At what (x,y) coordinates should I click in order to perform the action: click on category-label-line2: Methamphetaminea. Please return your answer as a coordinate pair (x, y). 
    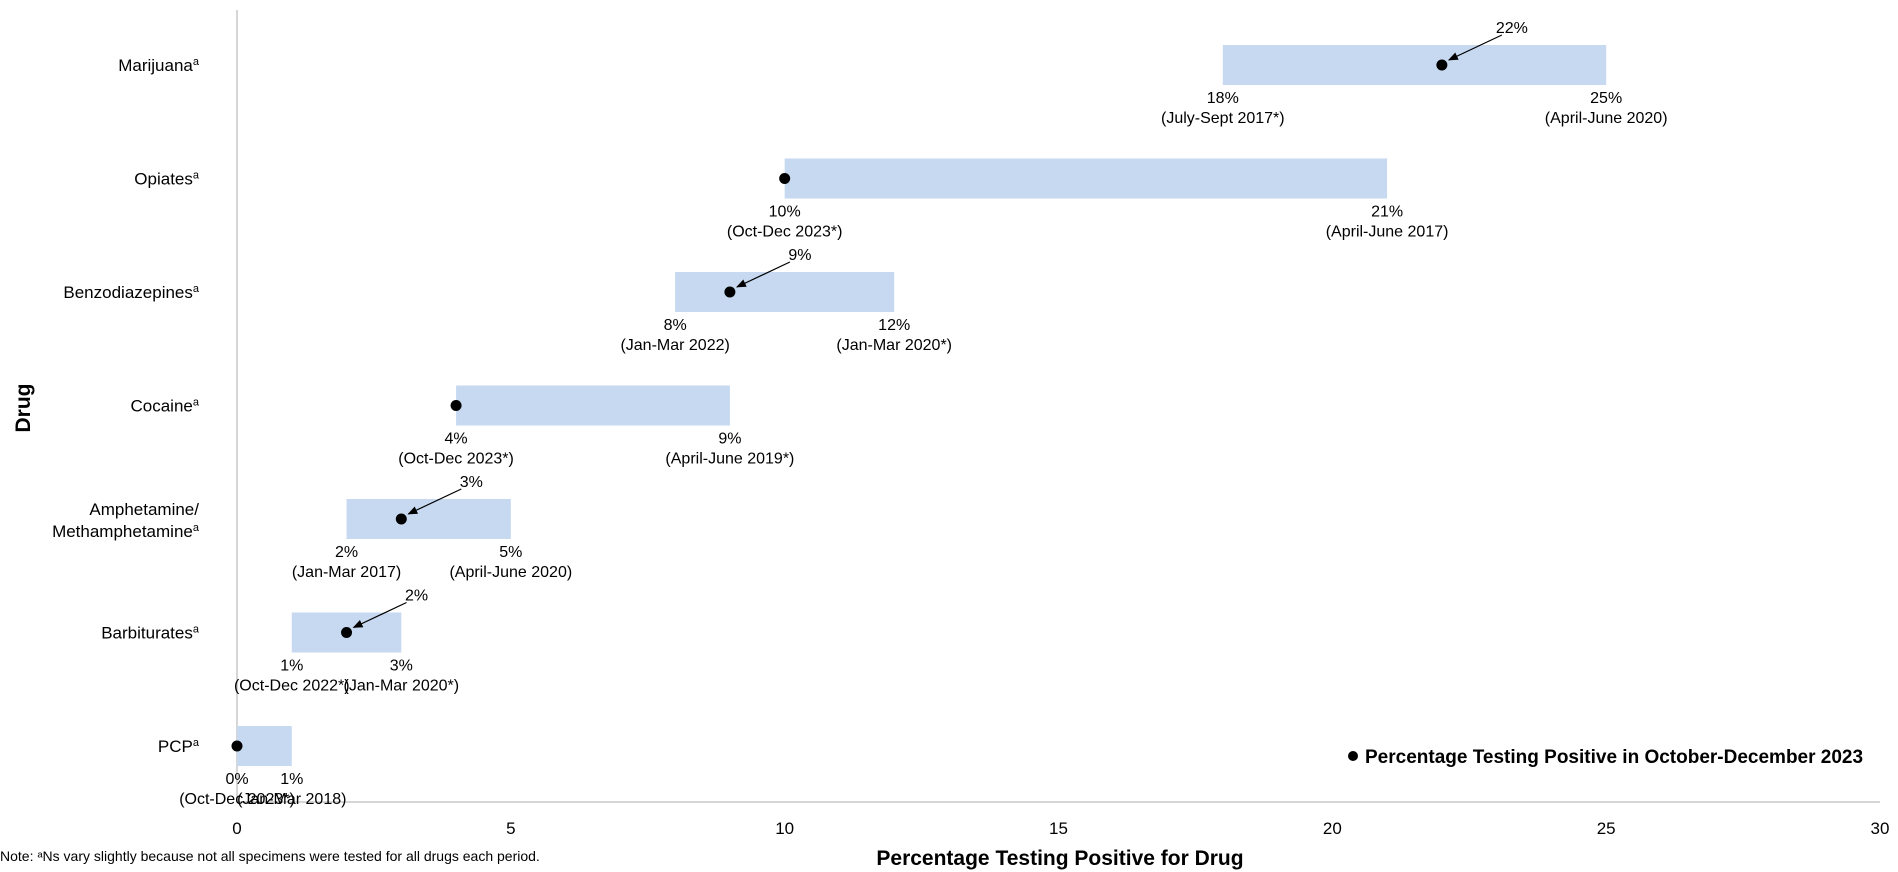
    Looking at the image, I should click on (126, 531).